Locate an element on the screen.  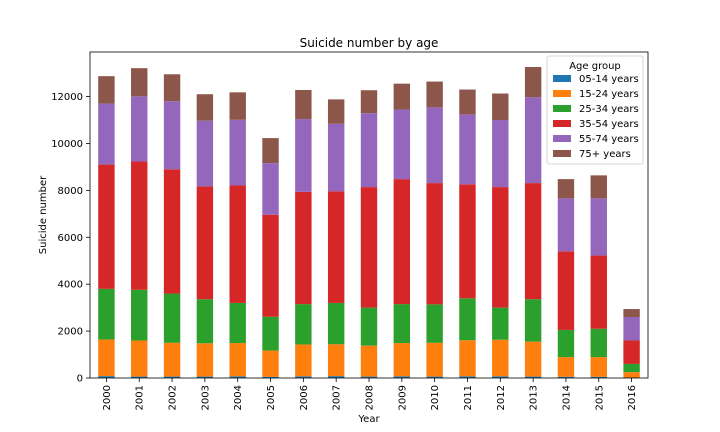
x-tick-label: 2000 is located at coordinates (107, 397).